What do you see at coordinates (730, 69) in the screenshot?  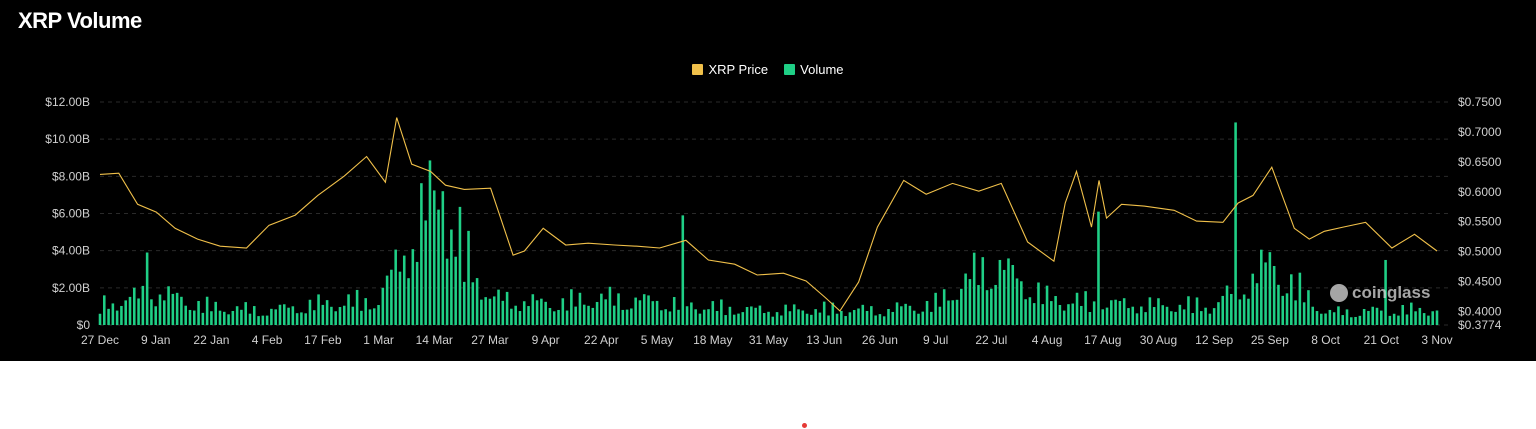 I see `legend-item-price: XRP Price` at bounding box center [730, 69].